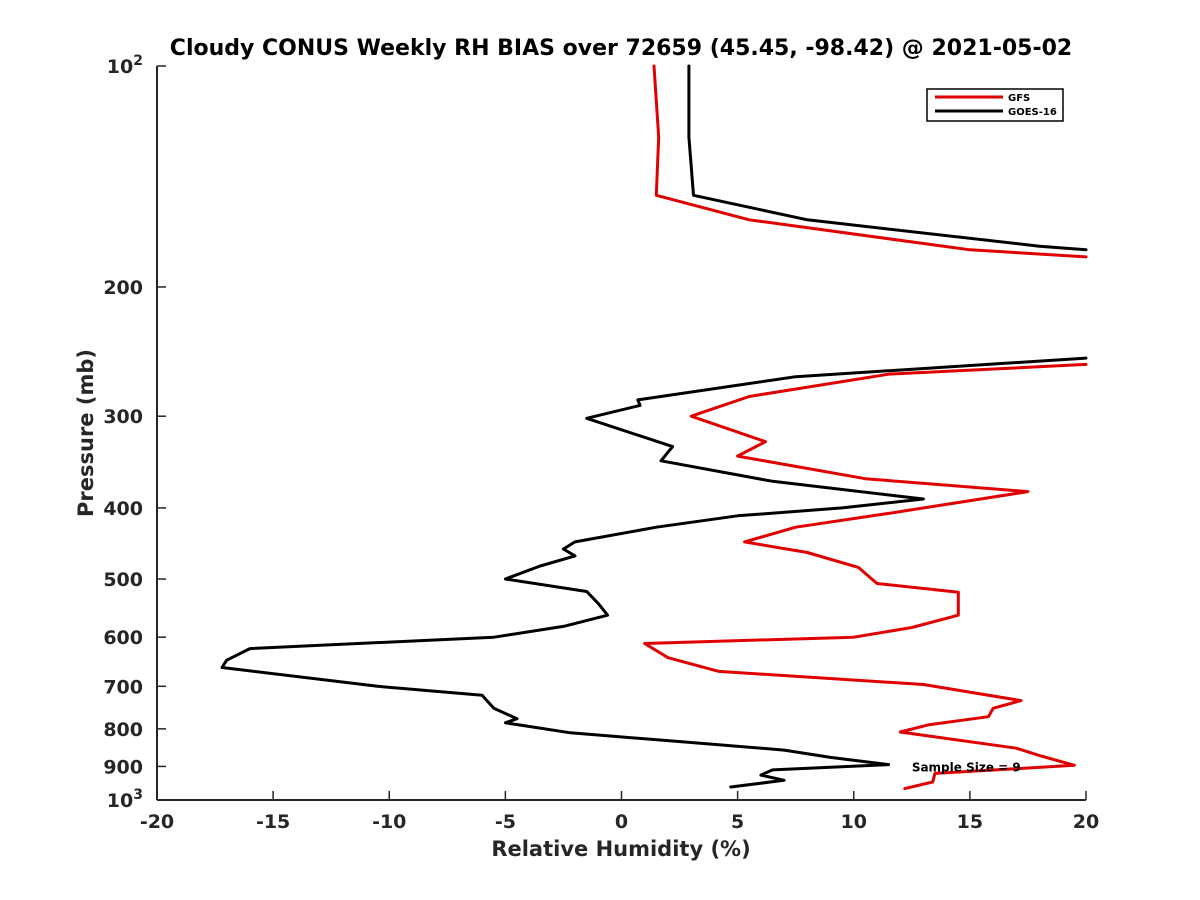  I want to click on x-axis-label: Relative Humidity (%), so click(620, 849).